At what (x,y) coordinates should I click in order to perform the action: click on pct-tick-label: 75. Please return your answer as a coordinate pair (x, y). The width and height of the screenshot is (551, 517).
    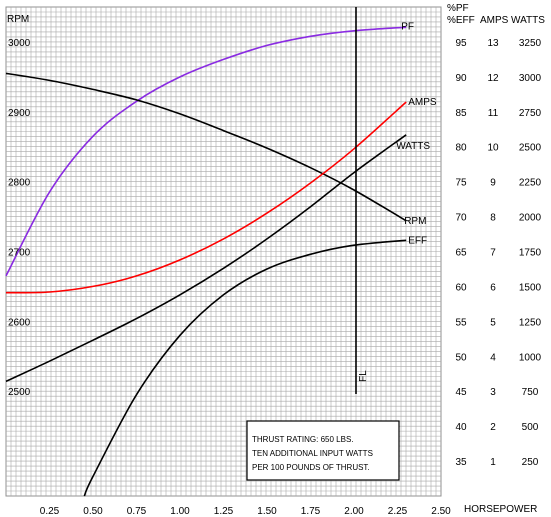
    Looking at the image, I should click on (461, 183).